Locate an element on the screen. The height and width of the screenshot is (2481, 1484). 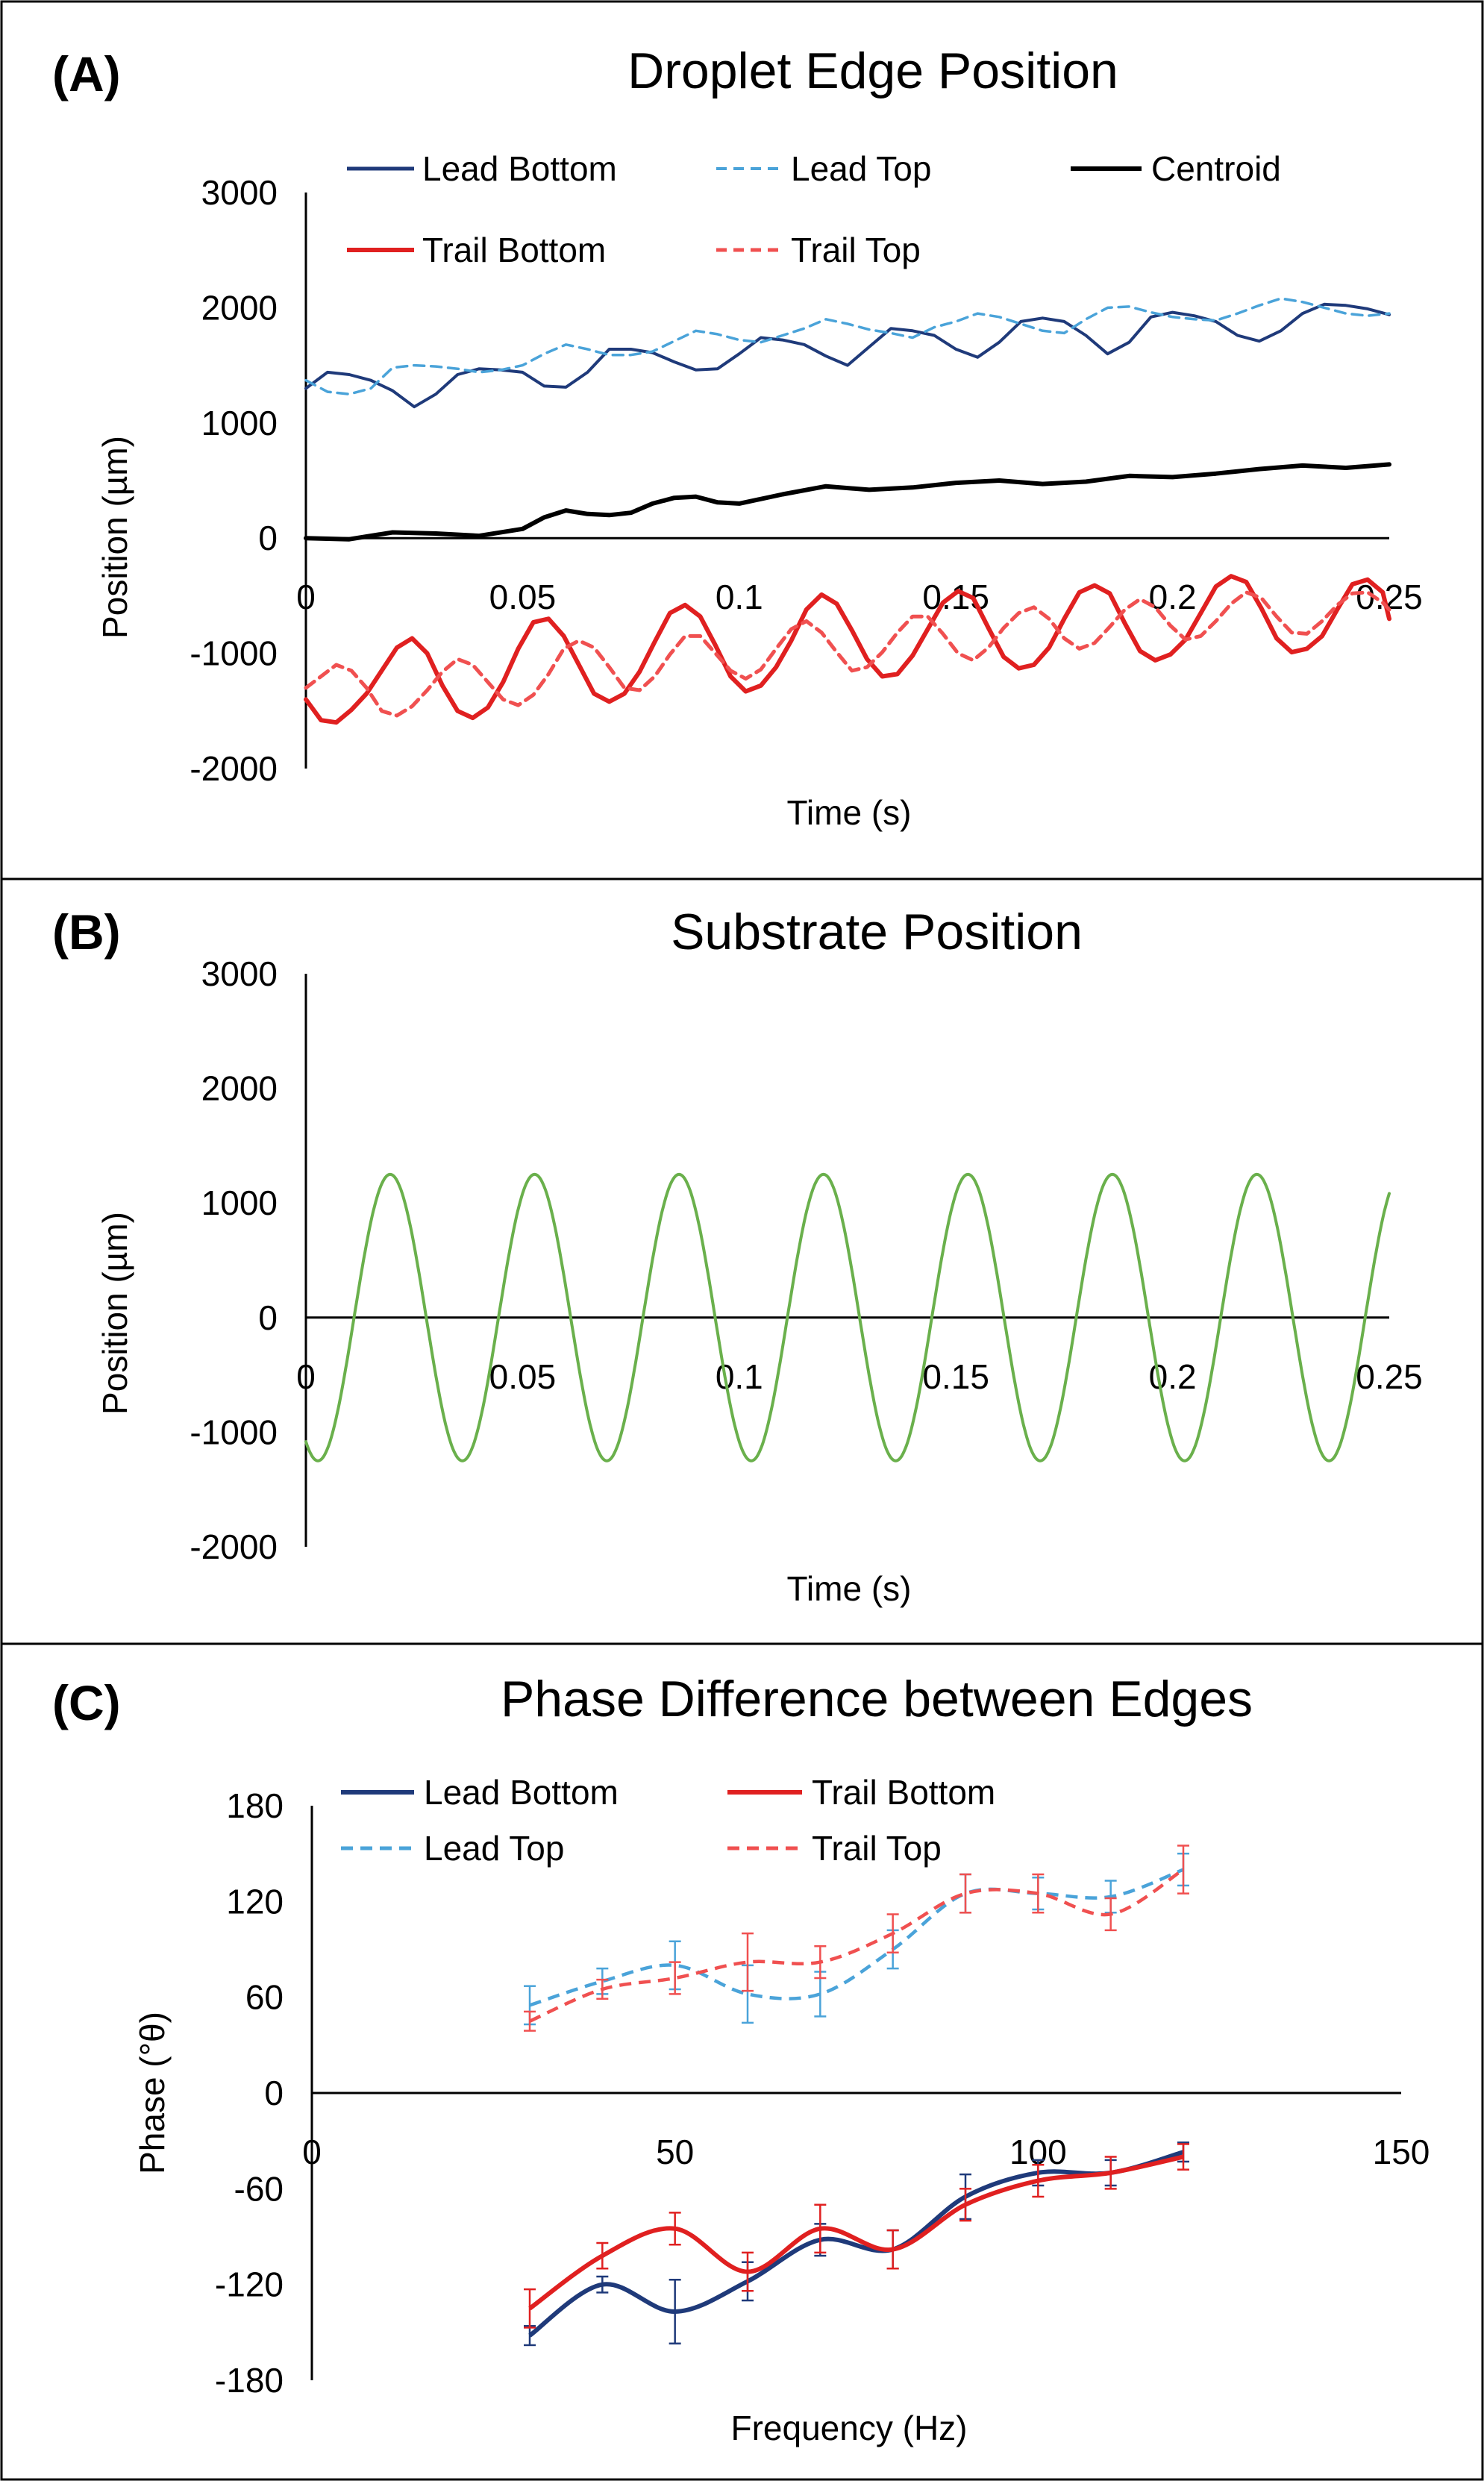
panel-b-x-tick-label: 0.15 is located at coordinates (955, 1376).